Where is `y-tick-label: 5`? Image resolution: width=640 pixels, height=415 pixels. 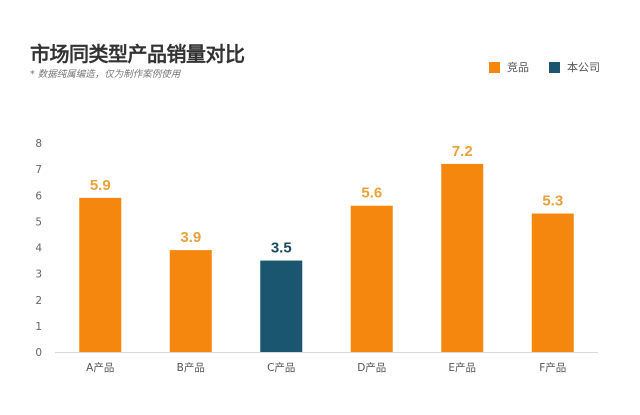 y-tick-label: 5 is located at coordinates (38, 222).